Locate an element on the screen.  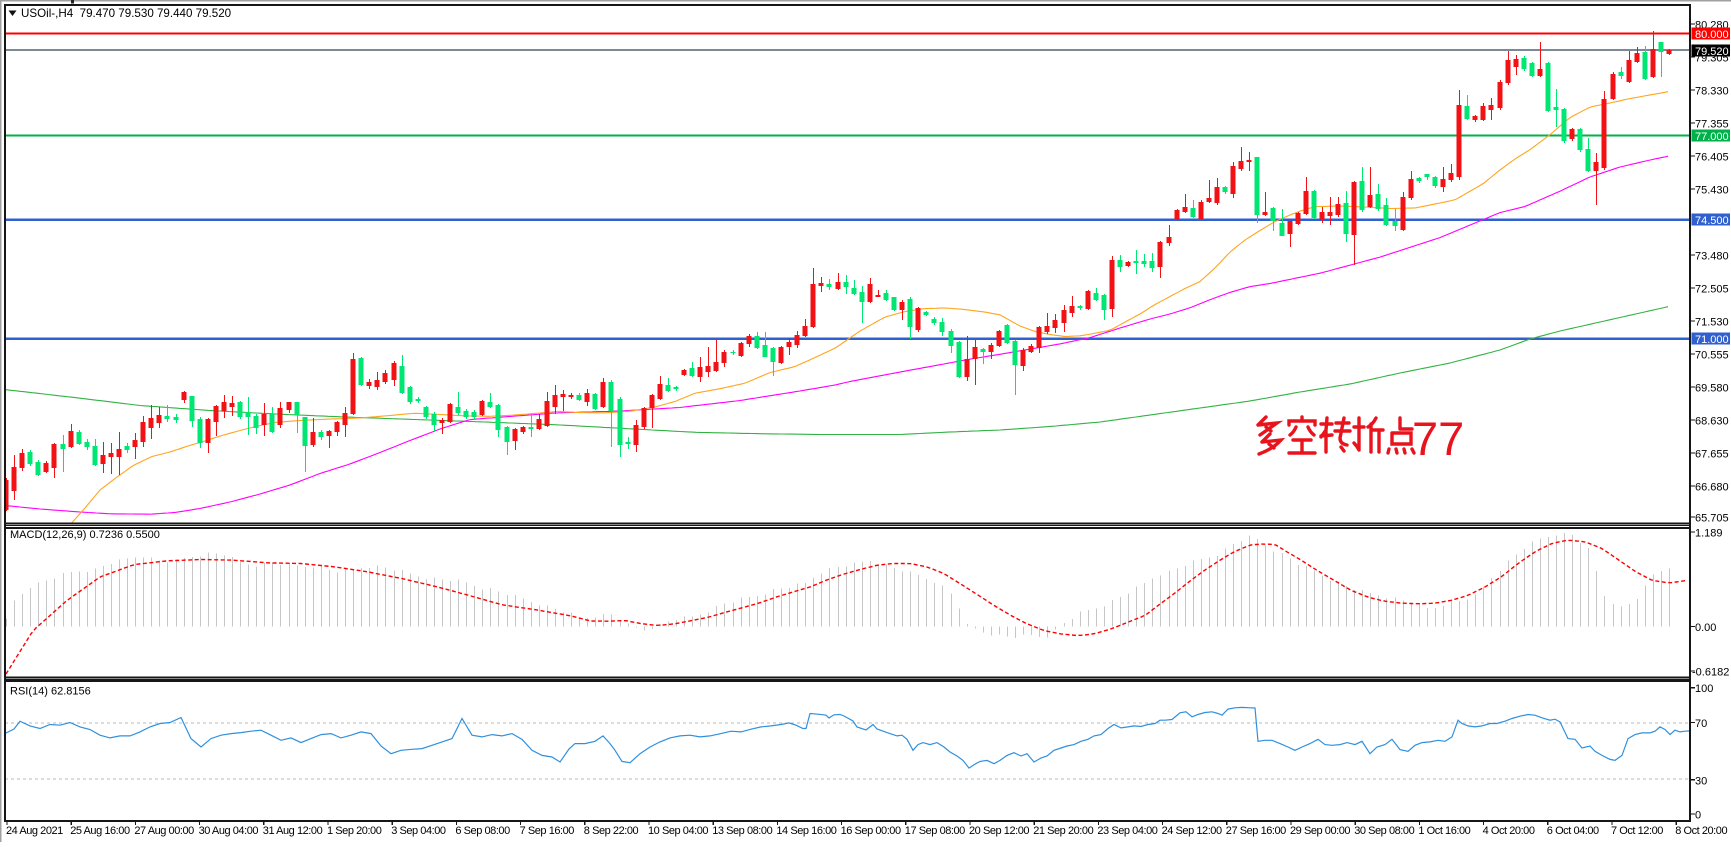
svg-text: 14 Sep 16:00 is located at coordinates (806, 831).